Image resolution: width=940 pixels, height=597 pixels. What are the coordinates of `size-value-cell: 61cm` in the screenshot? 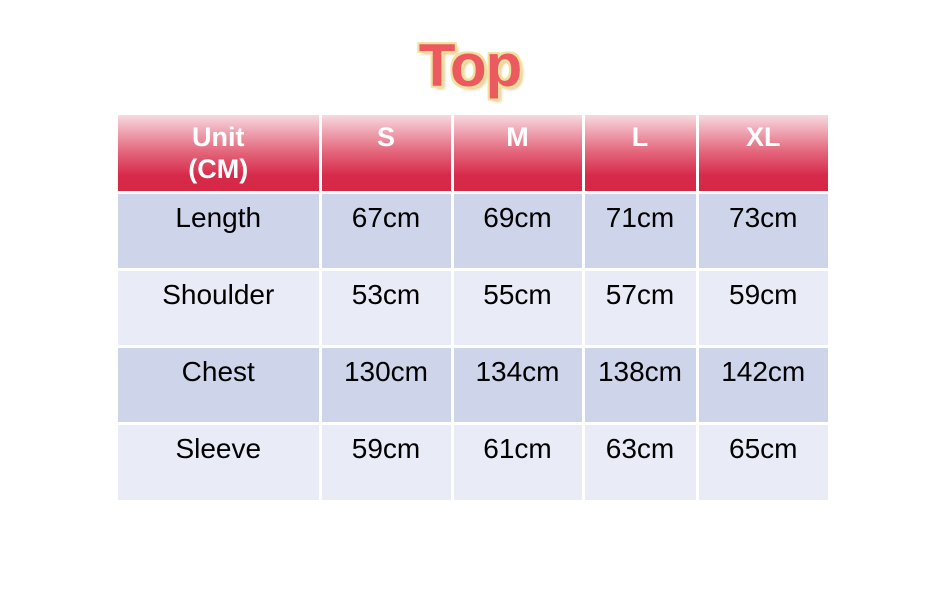 It's located at (517, 460).